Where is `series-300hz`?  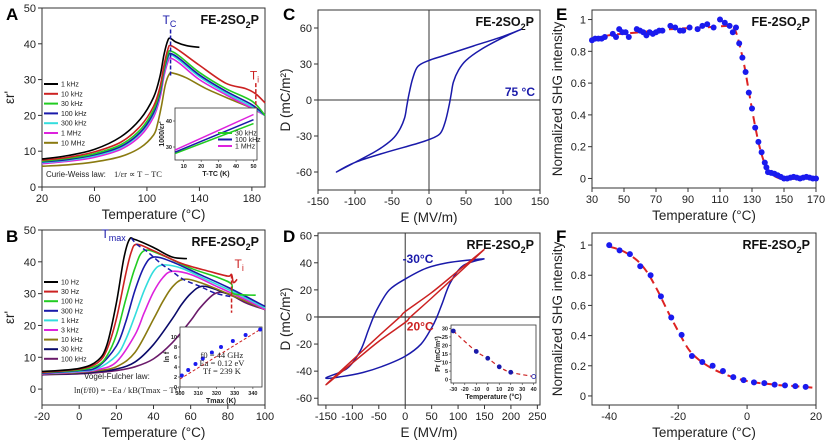
series-300hz is located at coordinates (153, 315).